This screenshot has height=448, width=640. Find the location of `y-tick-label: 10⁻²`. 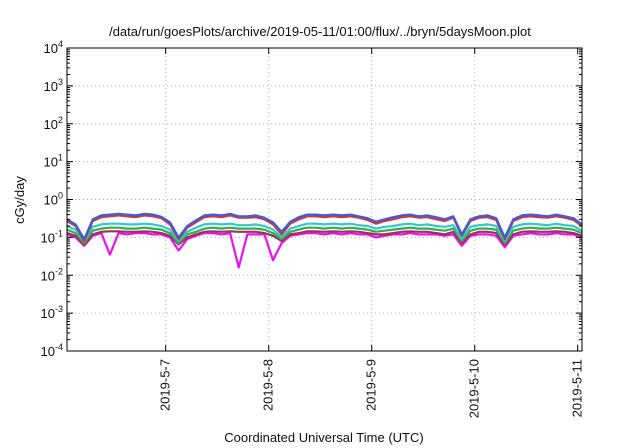

y-tick-label: 10⁻² is located at coordinates (52, 274).